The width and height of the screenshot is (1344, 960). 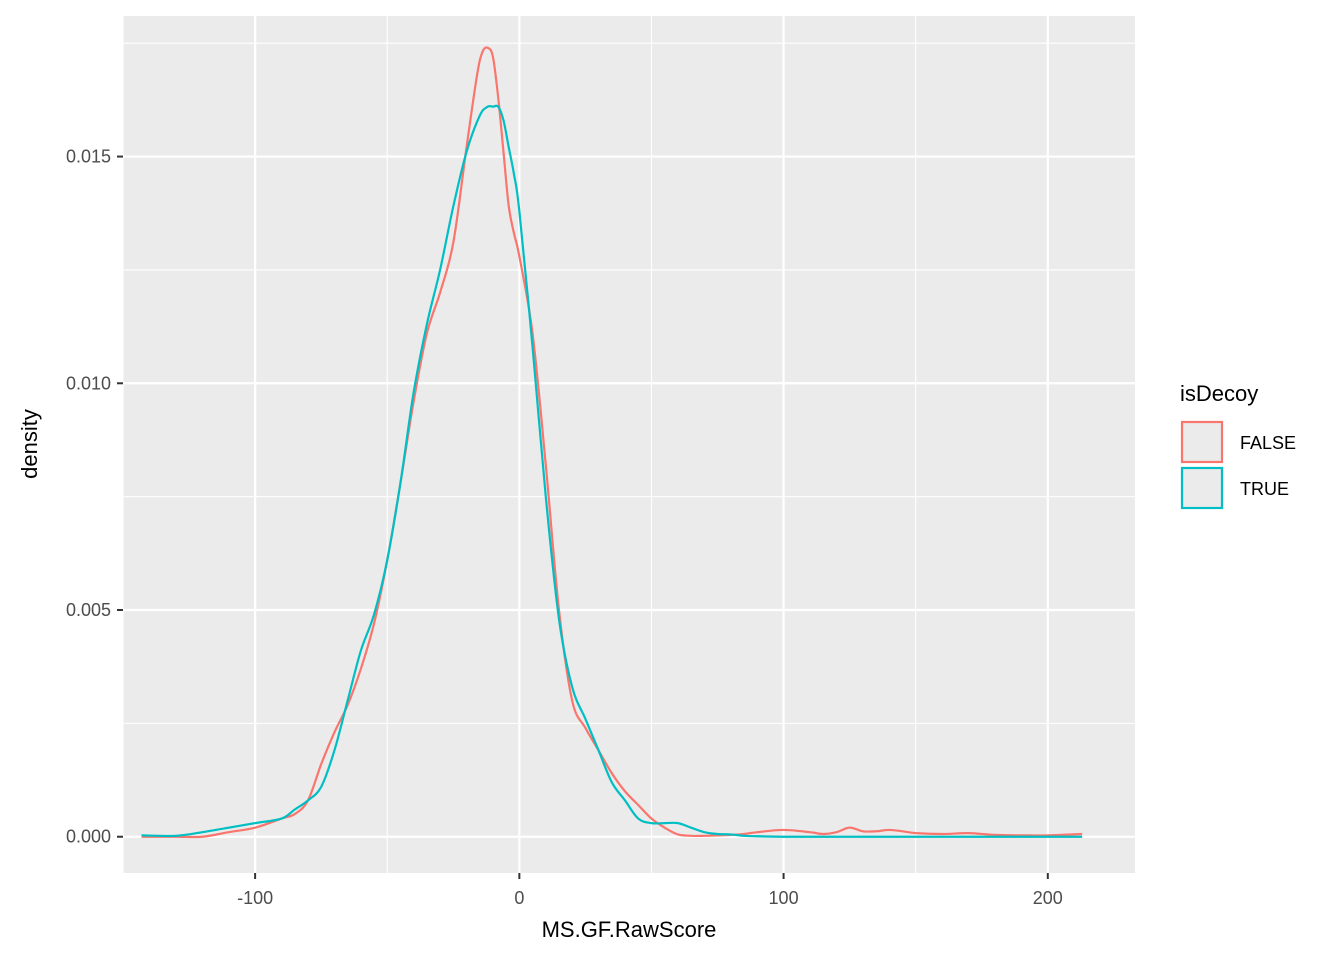 What do you see at coordinates (29, 444) in the screenshot?
I see `y-axis-title: density` at bounding box center [29, 444].